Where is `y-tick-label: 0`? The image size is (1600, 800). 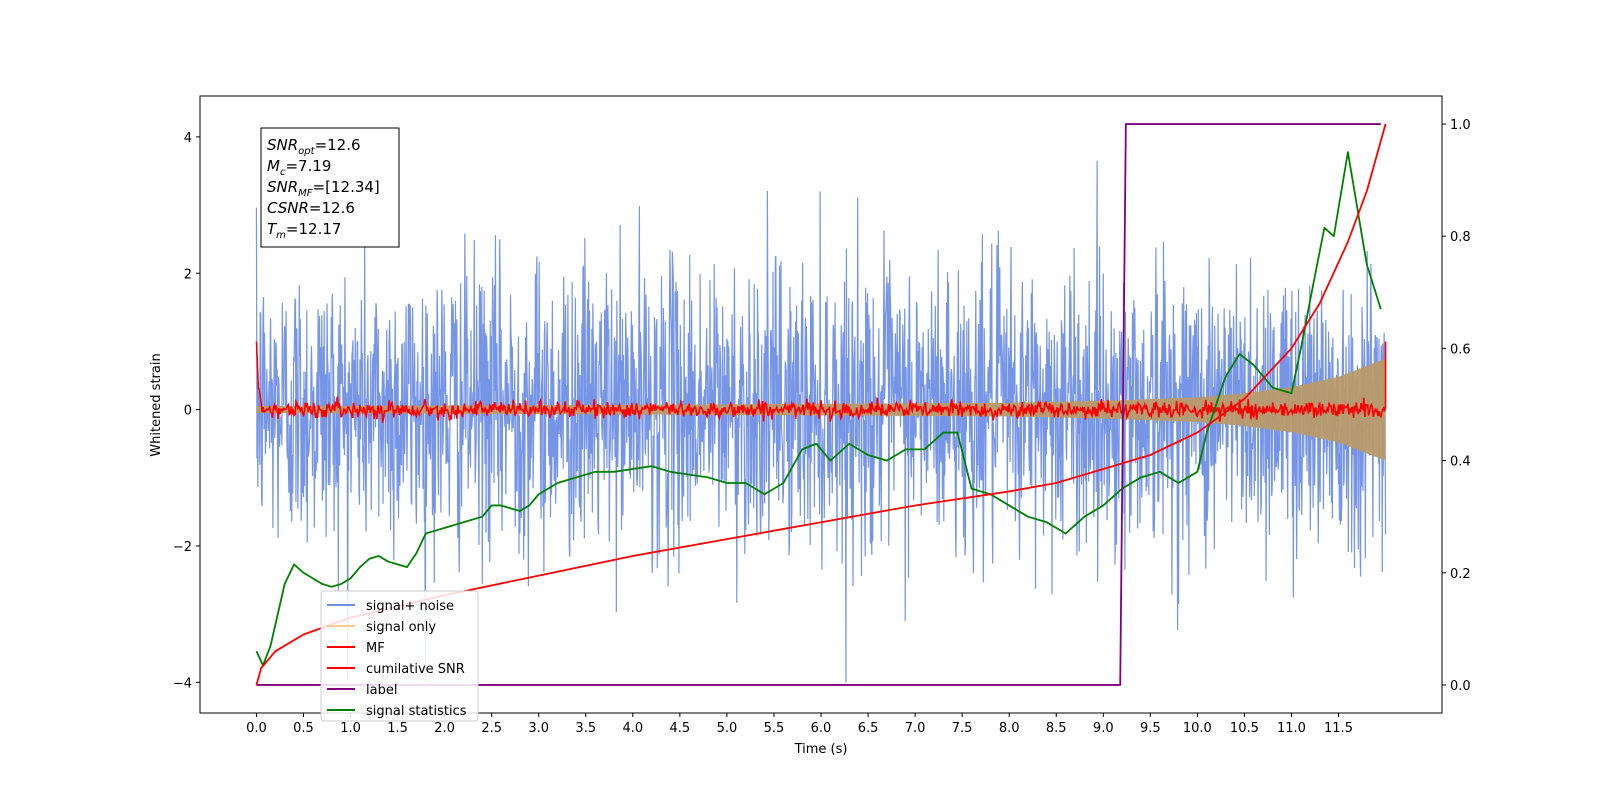
y-tick-label: 0 is located at coordinates (188, 411).